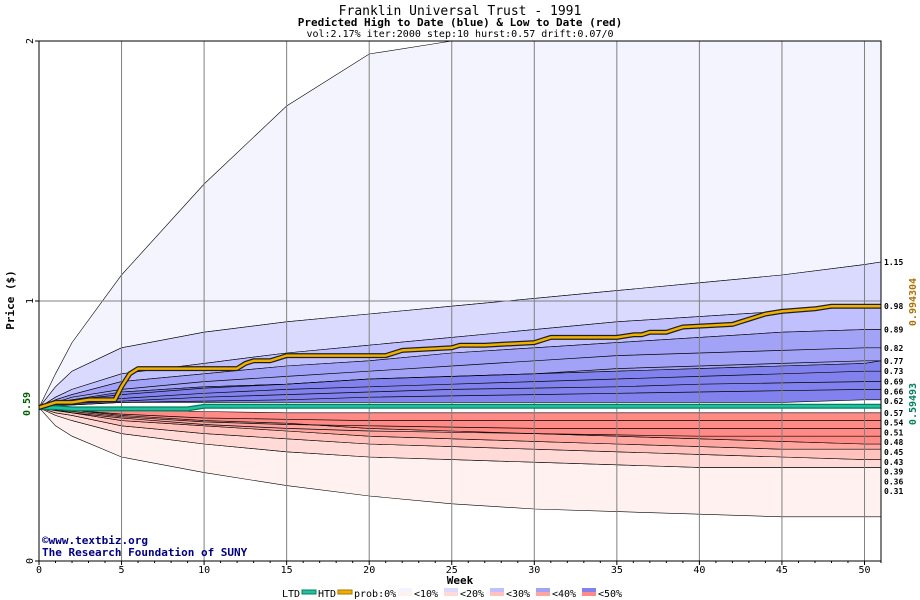 The image size is (920, 600). I want to click on right-value-label: 0.43, so click(893, 462).